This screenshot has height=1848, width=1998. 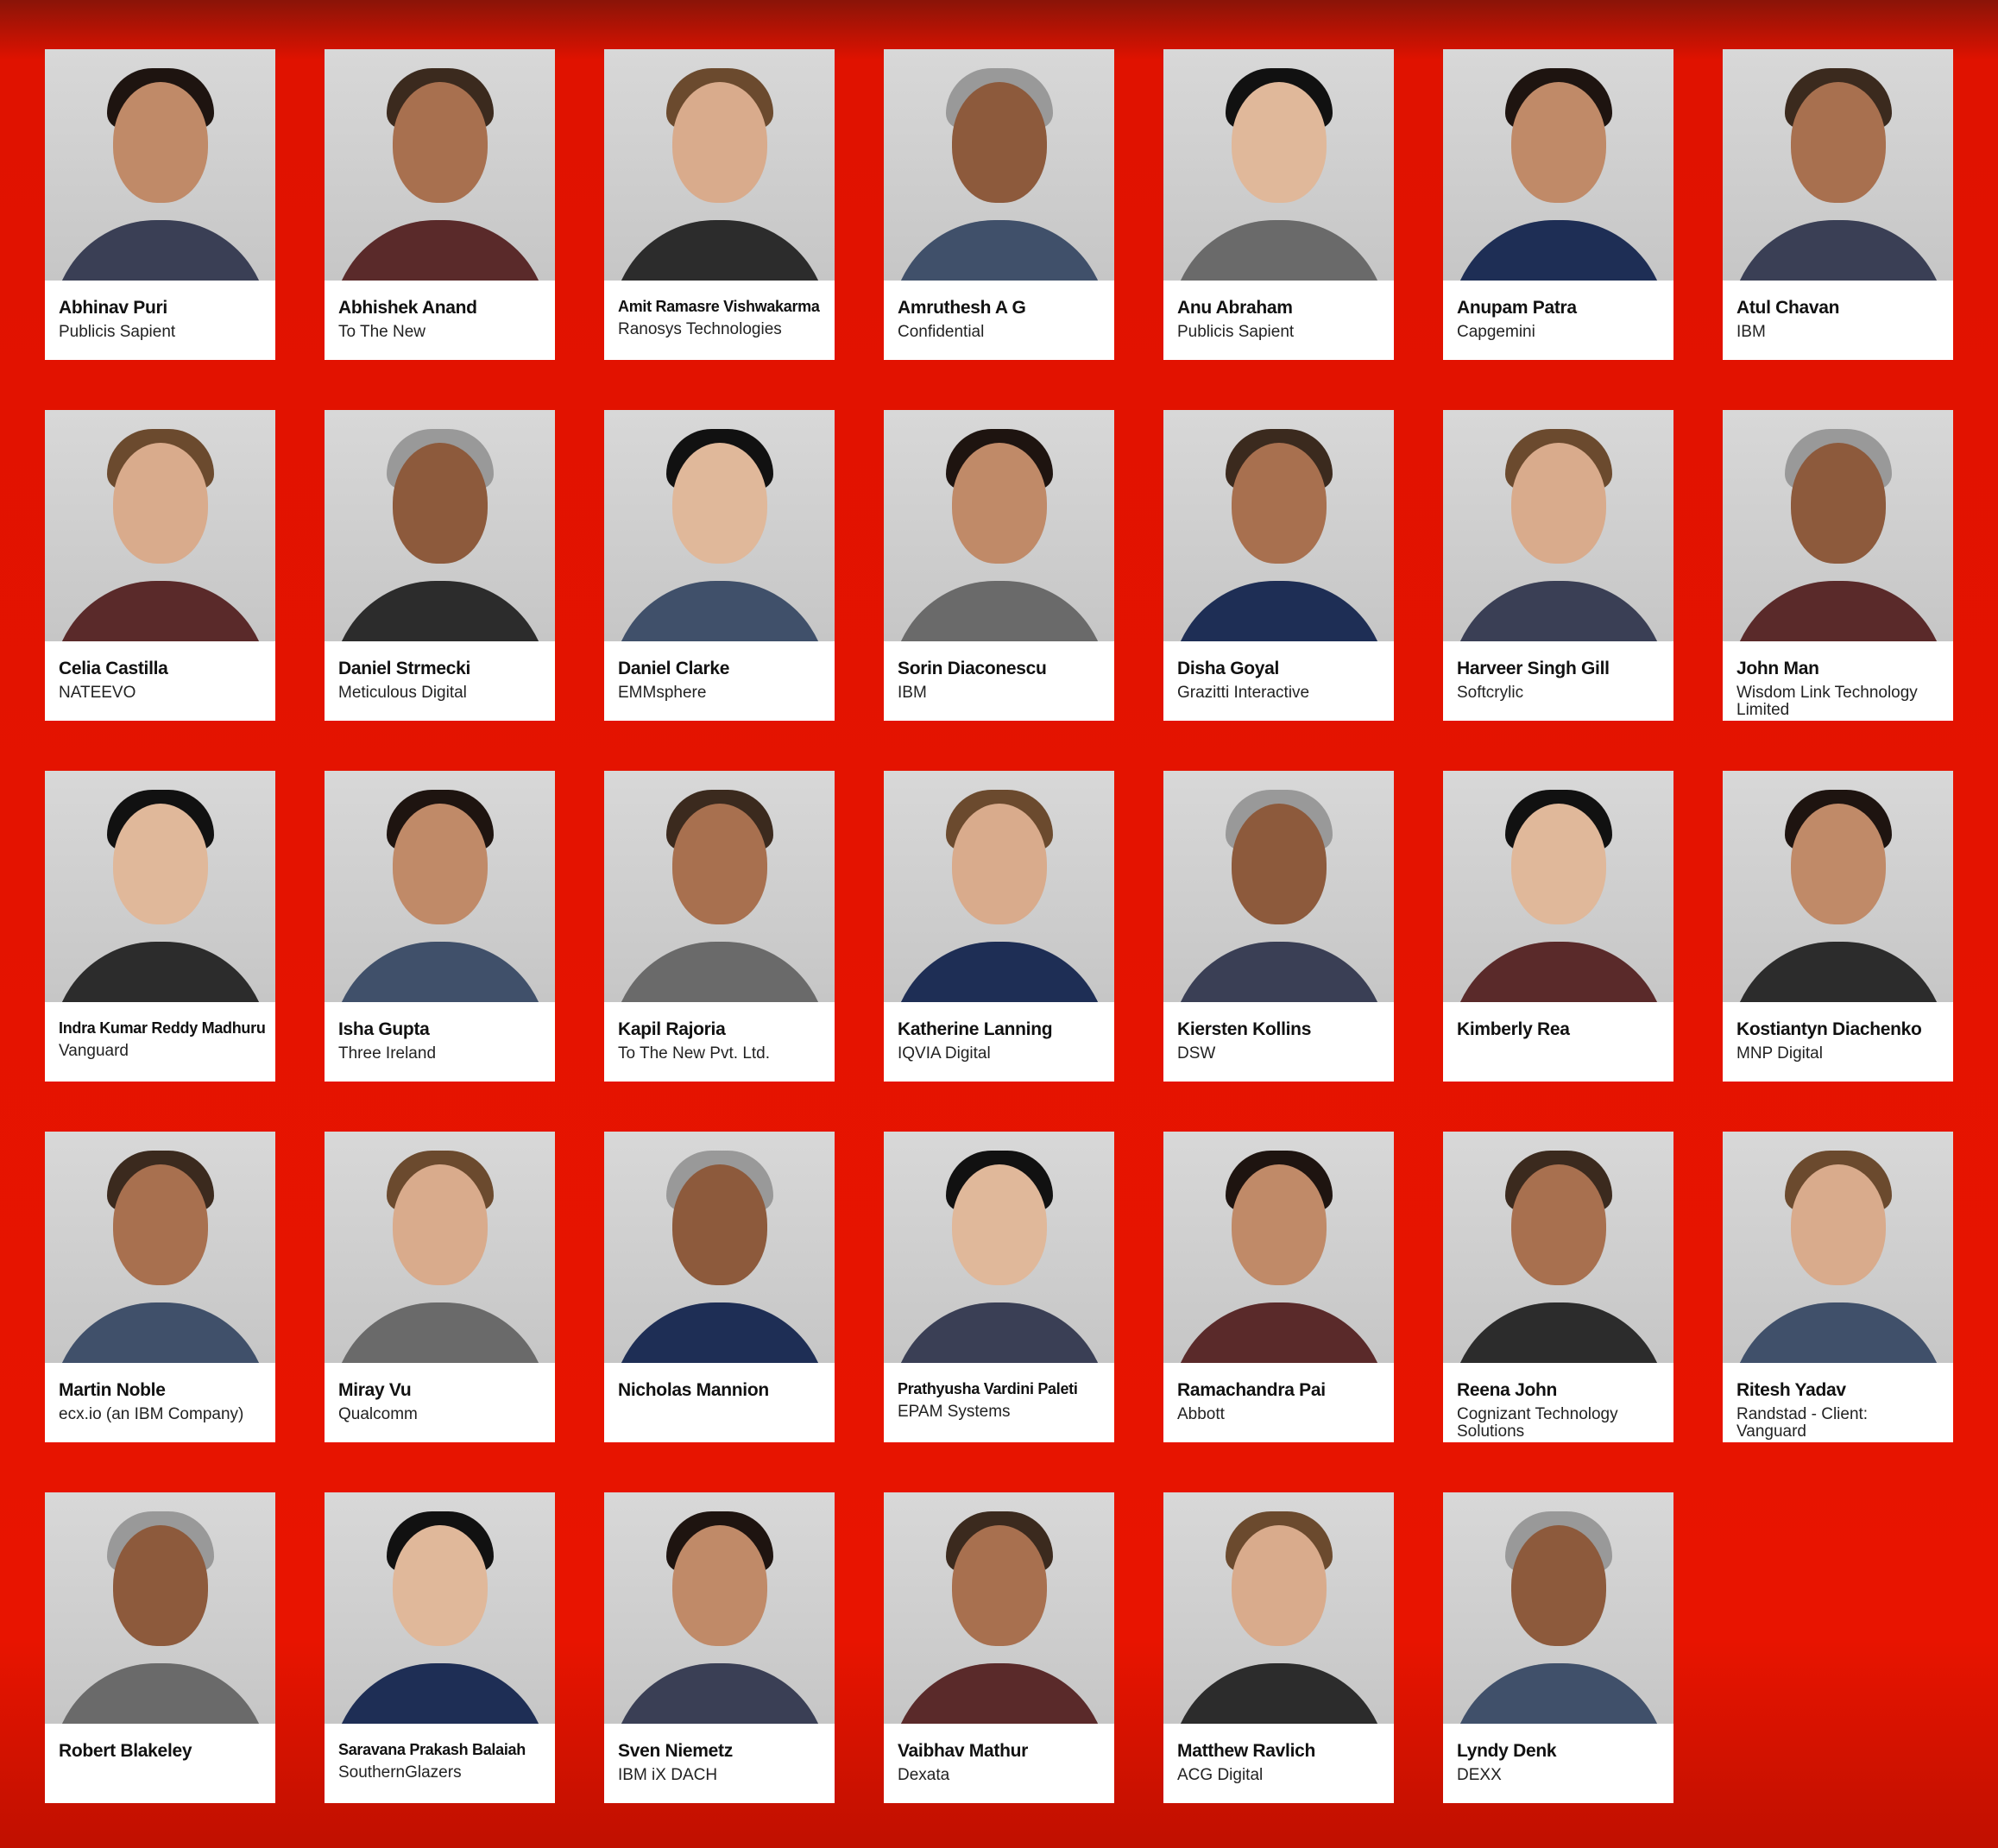 What do you see at coordinates (160, 1031) in the screenshot?
I see `person-caption: Indra Kumar Reddy Madhuru Vanguard` at bounding box center [160, 1031].